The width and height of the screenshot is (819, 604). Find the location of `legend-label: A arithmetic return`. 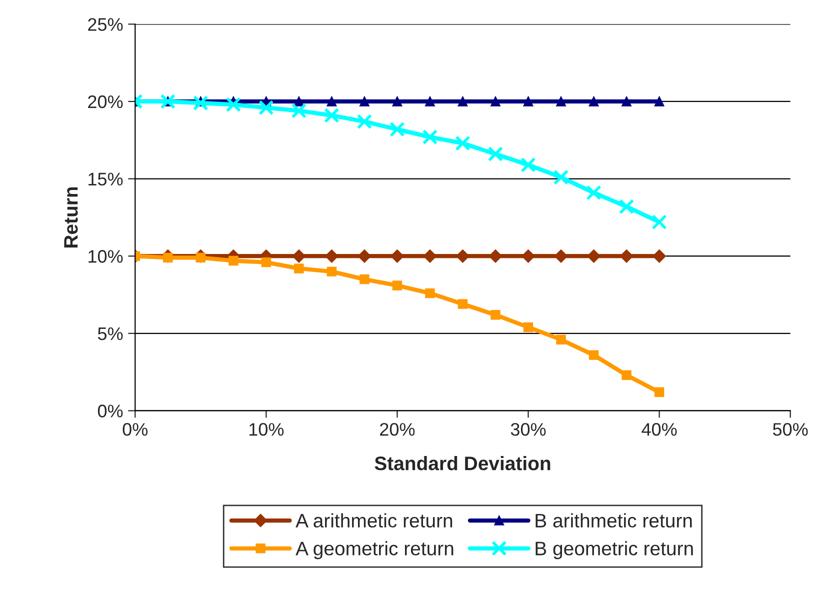

legend-label: A arithmetic return is located at coordinates (374, 520).